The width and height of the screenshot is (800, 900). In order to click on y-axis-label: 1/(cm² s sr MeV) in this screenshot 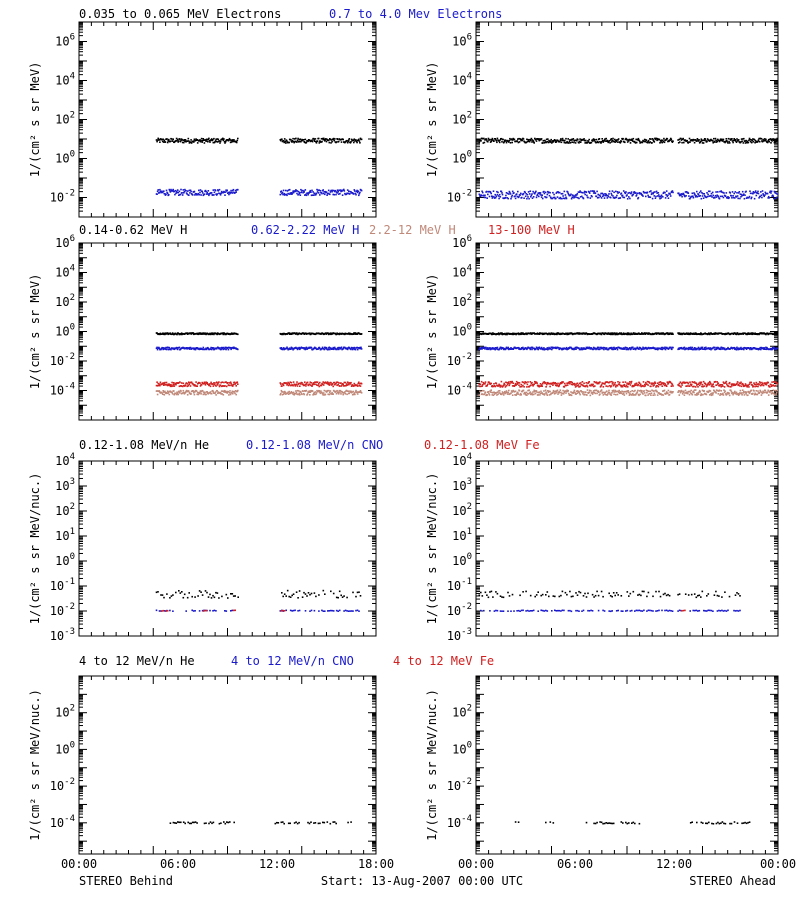, I will do `click(35, 120)`.